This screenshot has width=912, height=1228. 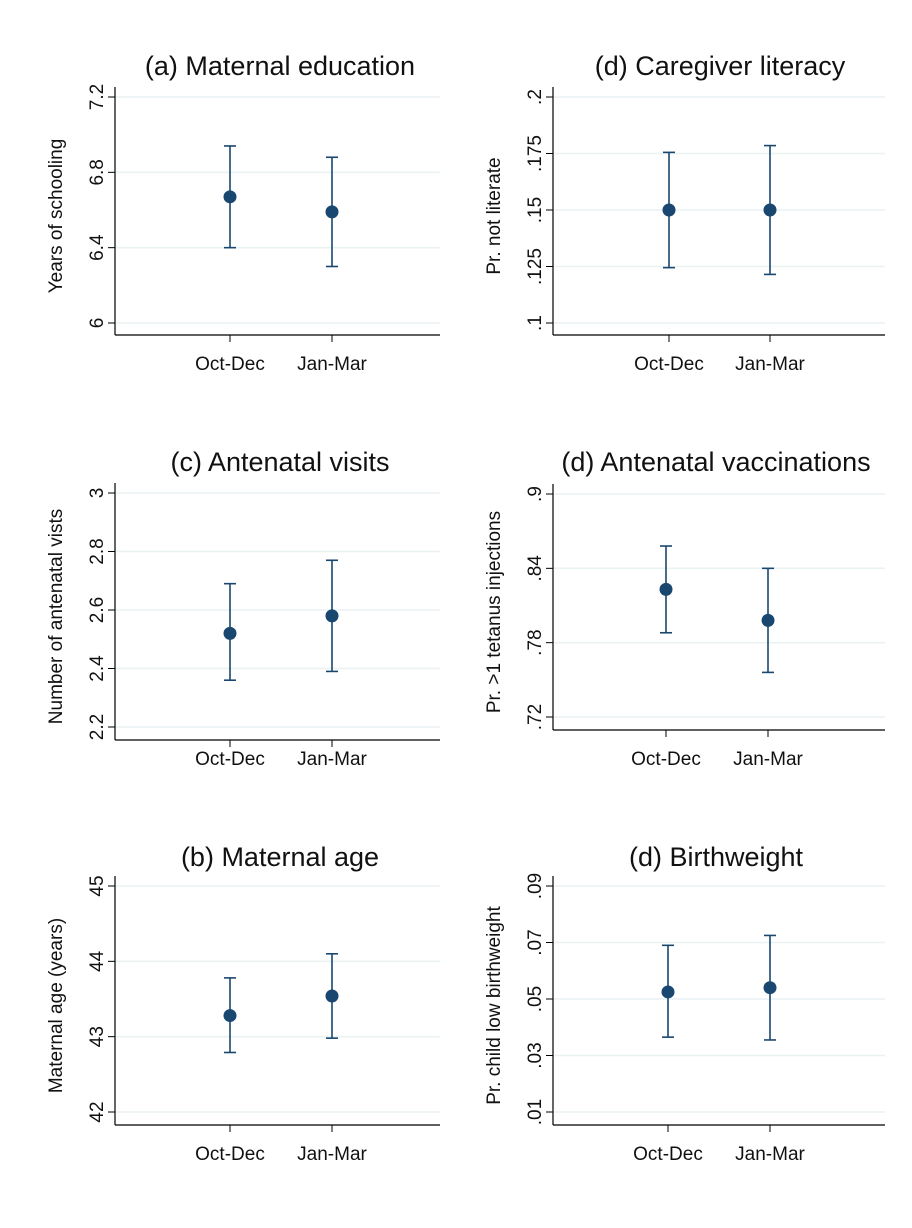 I want to click on y-tick-label: 44, so click(x=97, y=961).